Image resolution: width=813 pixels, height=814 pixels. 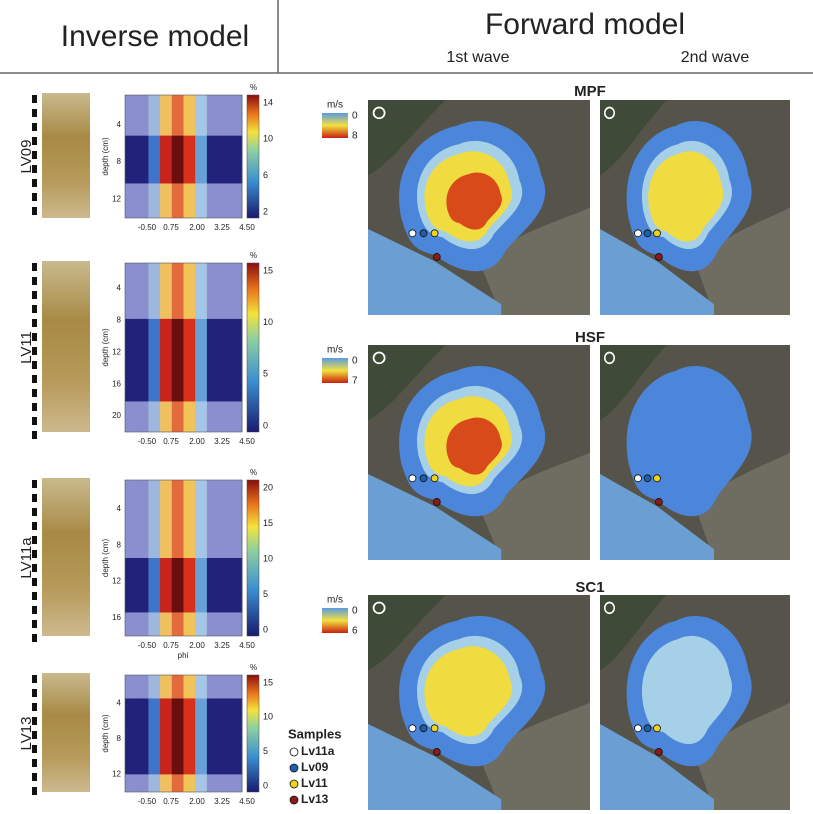 What do you see at coordinates (26, 157) in the screenshot?
I see `panel-label: LV09` at bounding box center [26, 157].